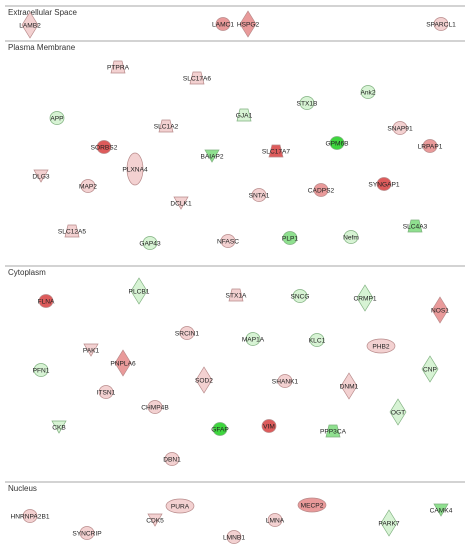  I want to click on gene-node-sod2: SOD2, so click(204, 380).